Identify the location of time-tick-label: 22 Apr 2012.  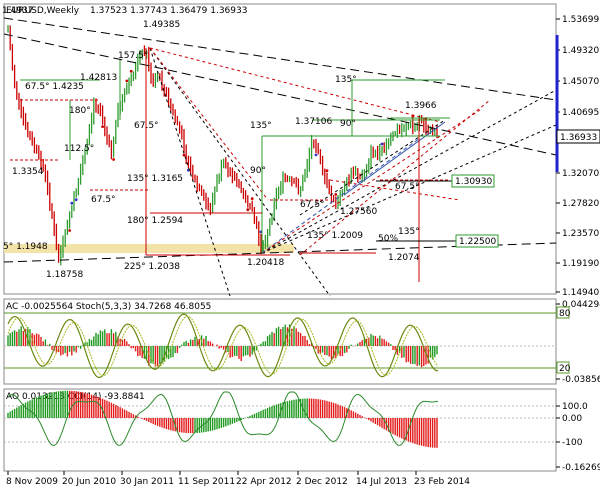
(264, 482).